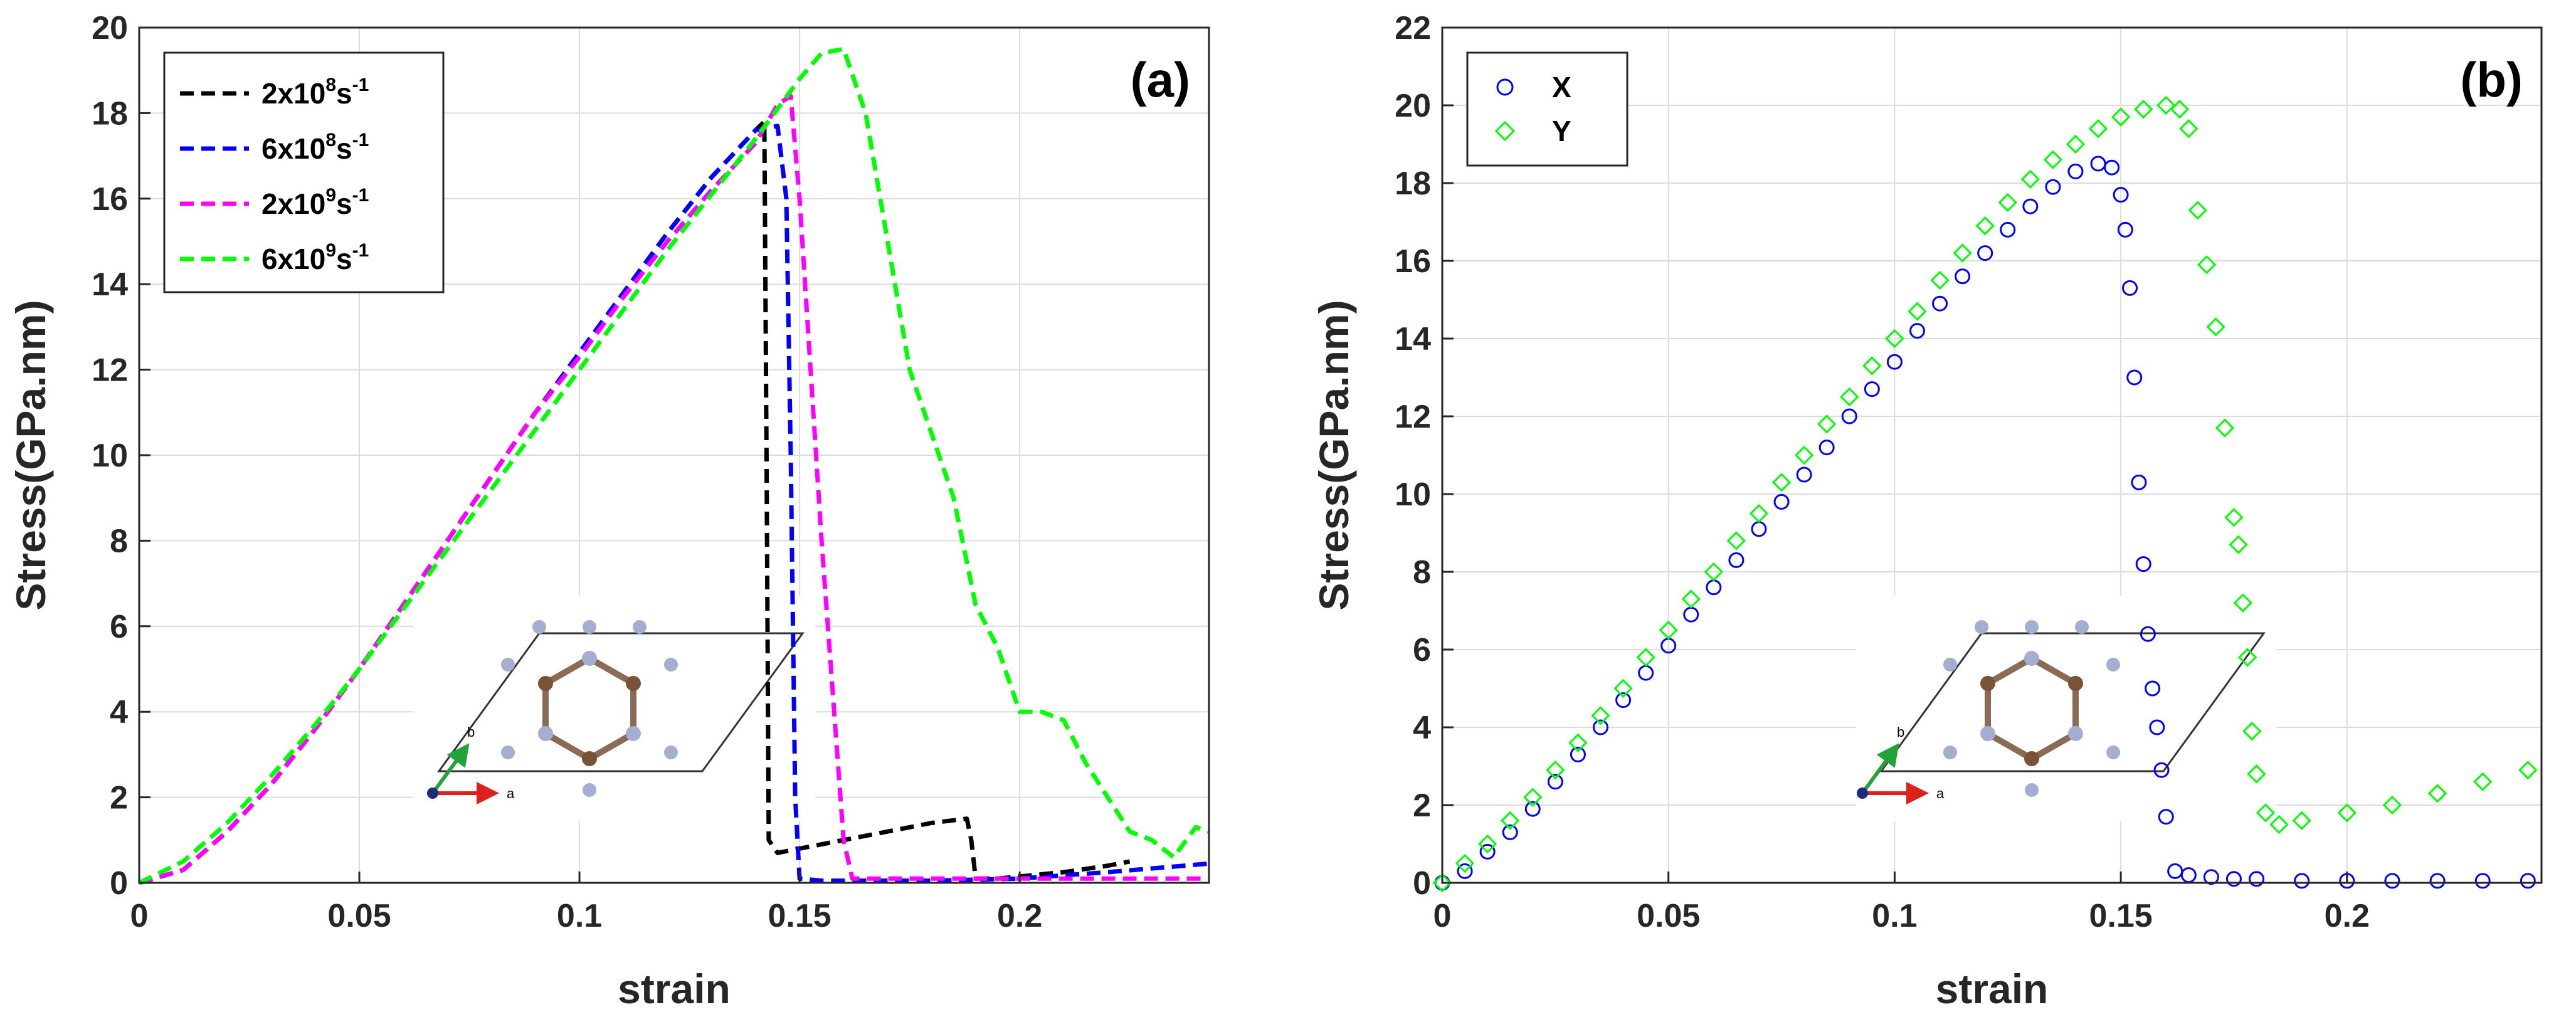 The width and height of the screenshot is (2576, 1017). Describe the element at coordinates (119, 712) in the screenshot. I see `y-tick-label: 4` at that location.